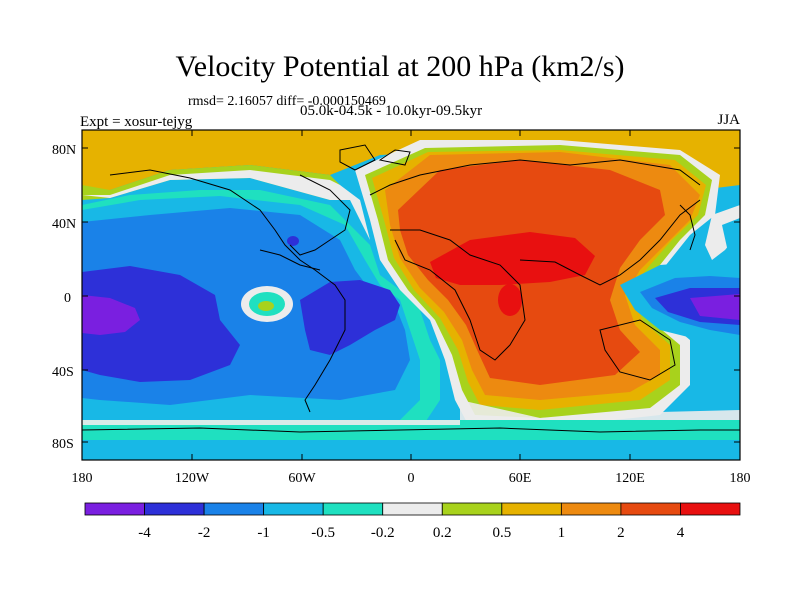 This screenshot has width=800, height=600. What do you see at coordinates (715, 307) in the screenshot?
I see `warm-pool-minimum` at bounding box center [715, 307].